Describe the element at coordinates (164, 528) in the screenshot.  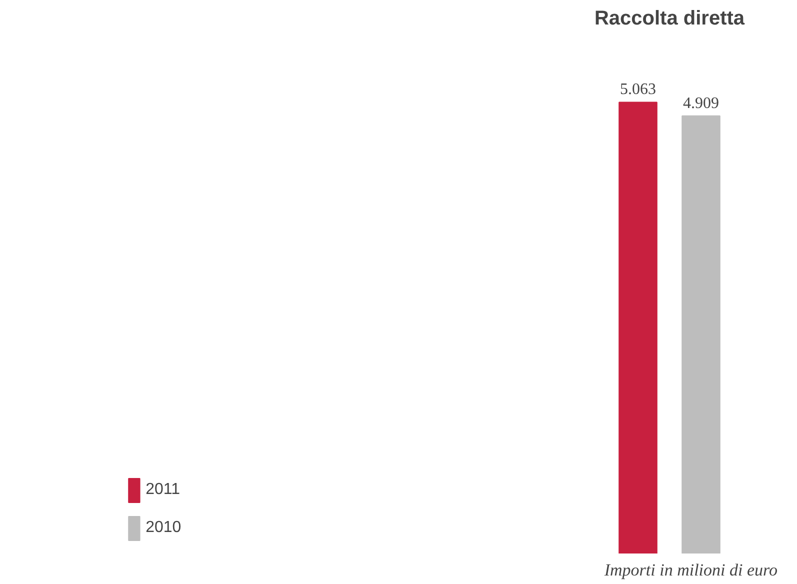
I see `legend-label: 2010` at that location.